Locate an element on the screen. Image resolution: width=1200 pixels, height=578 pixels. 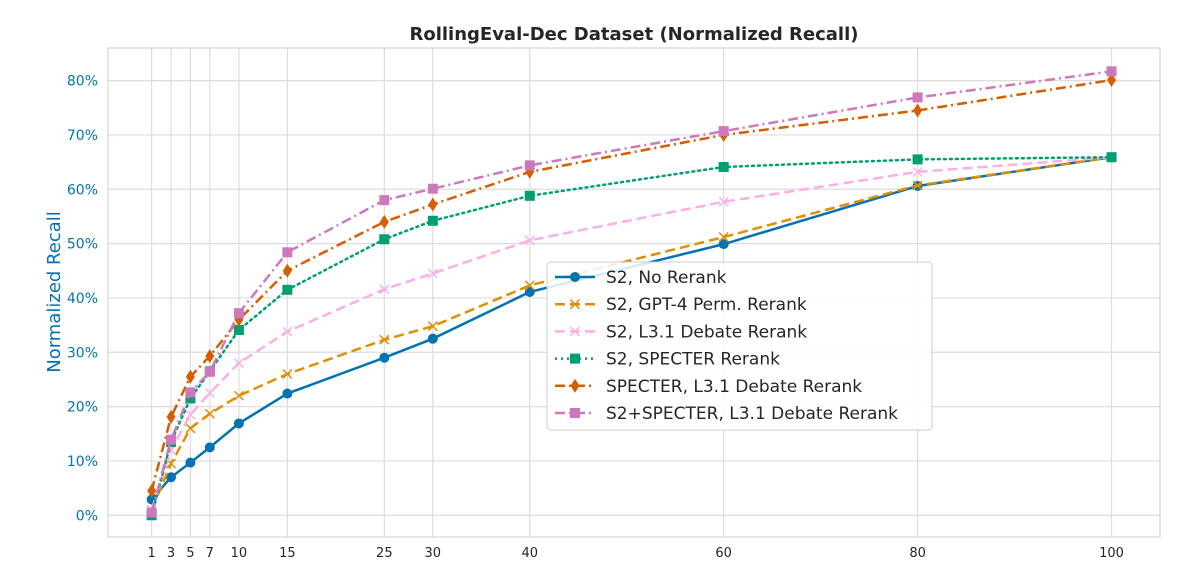
x-tick-label: 30 is located at coordinates (433, 553).